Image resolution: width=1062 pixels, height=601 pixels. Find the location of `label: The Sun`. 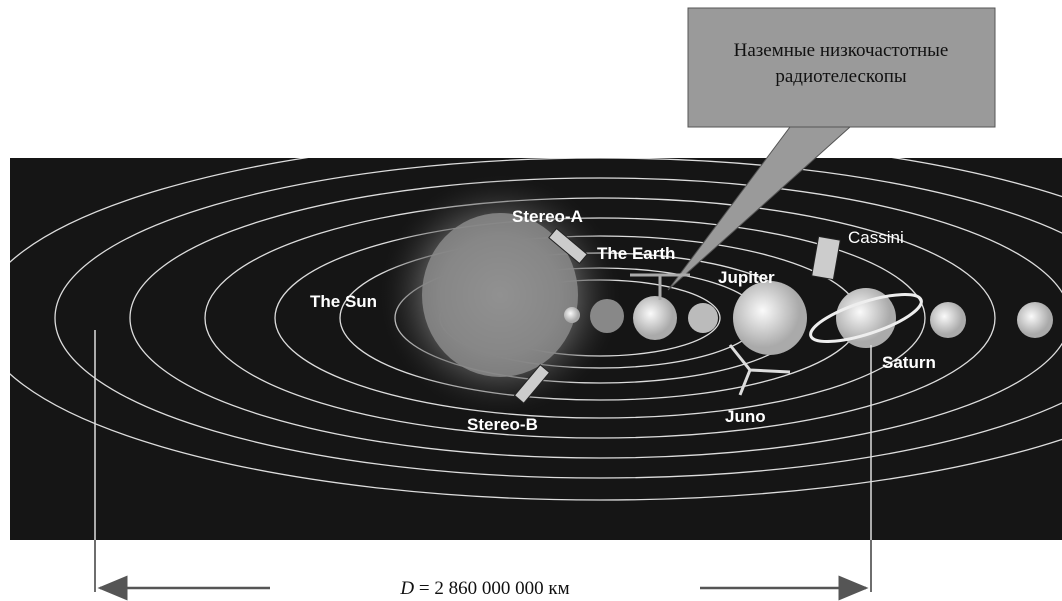

label: The Sun is located at coordinates (343, 301).